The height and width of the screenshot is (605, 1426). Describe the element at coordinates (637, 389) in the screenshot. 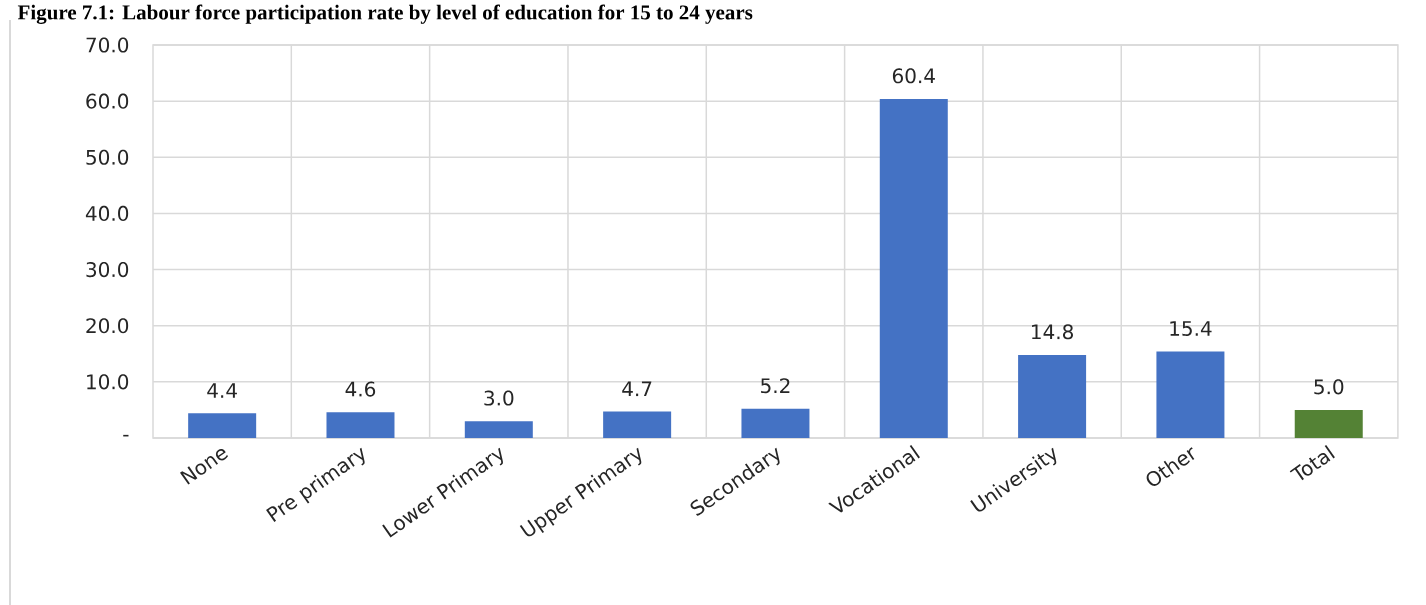

I see `data-label: 4.7` at that location.